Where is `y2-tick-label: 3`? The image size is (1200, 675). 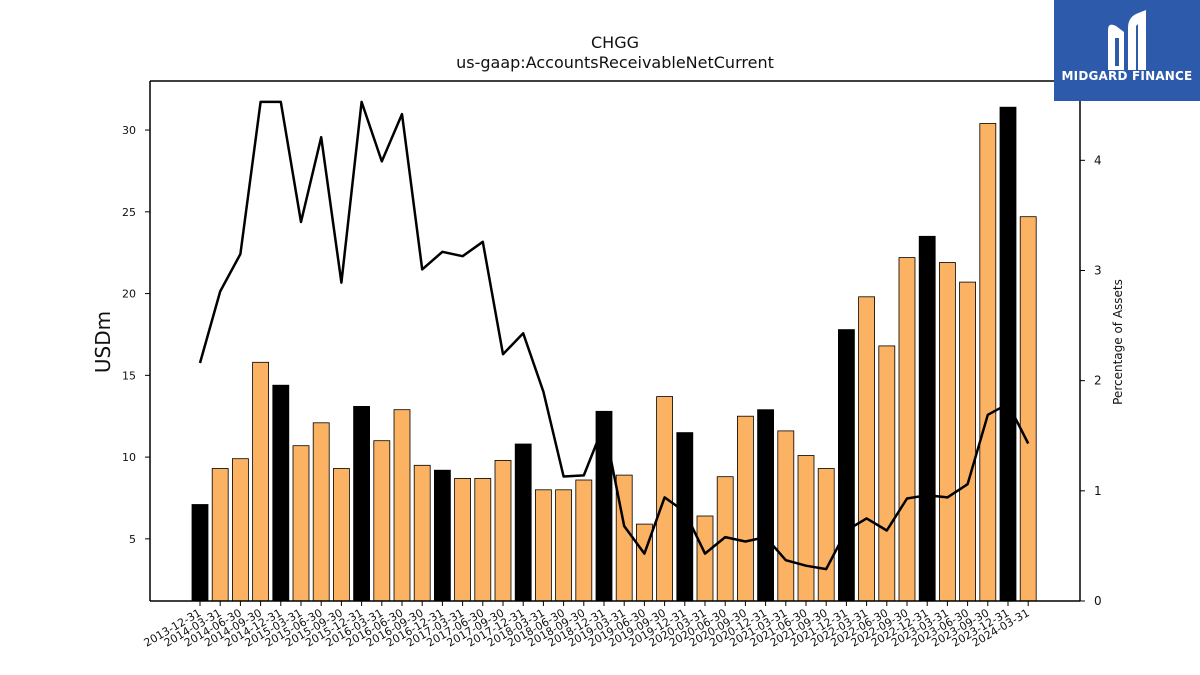 y2-tick-label: 3 is located at coordinates (1098, 270).